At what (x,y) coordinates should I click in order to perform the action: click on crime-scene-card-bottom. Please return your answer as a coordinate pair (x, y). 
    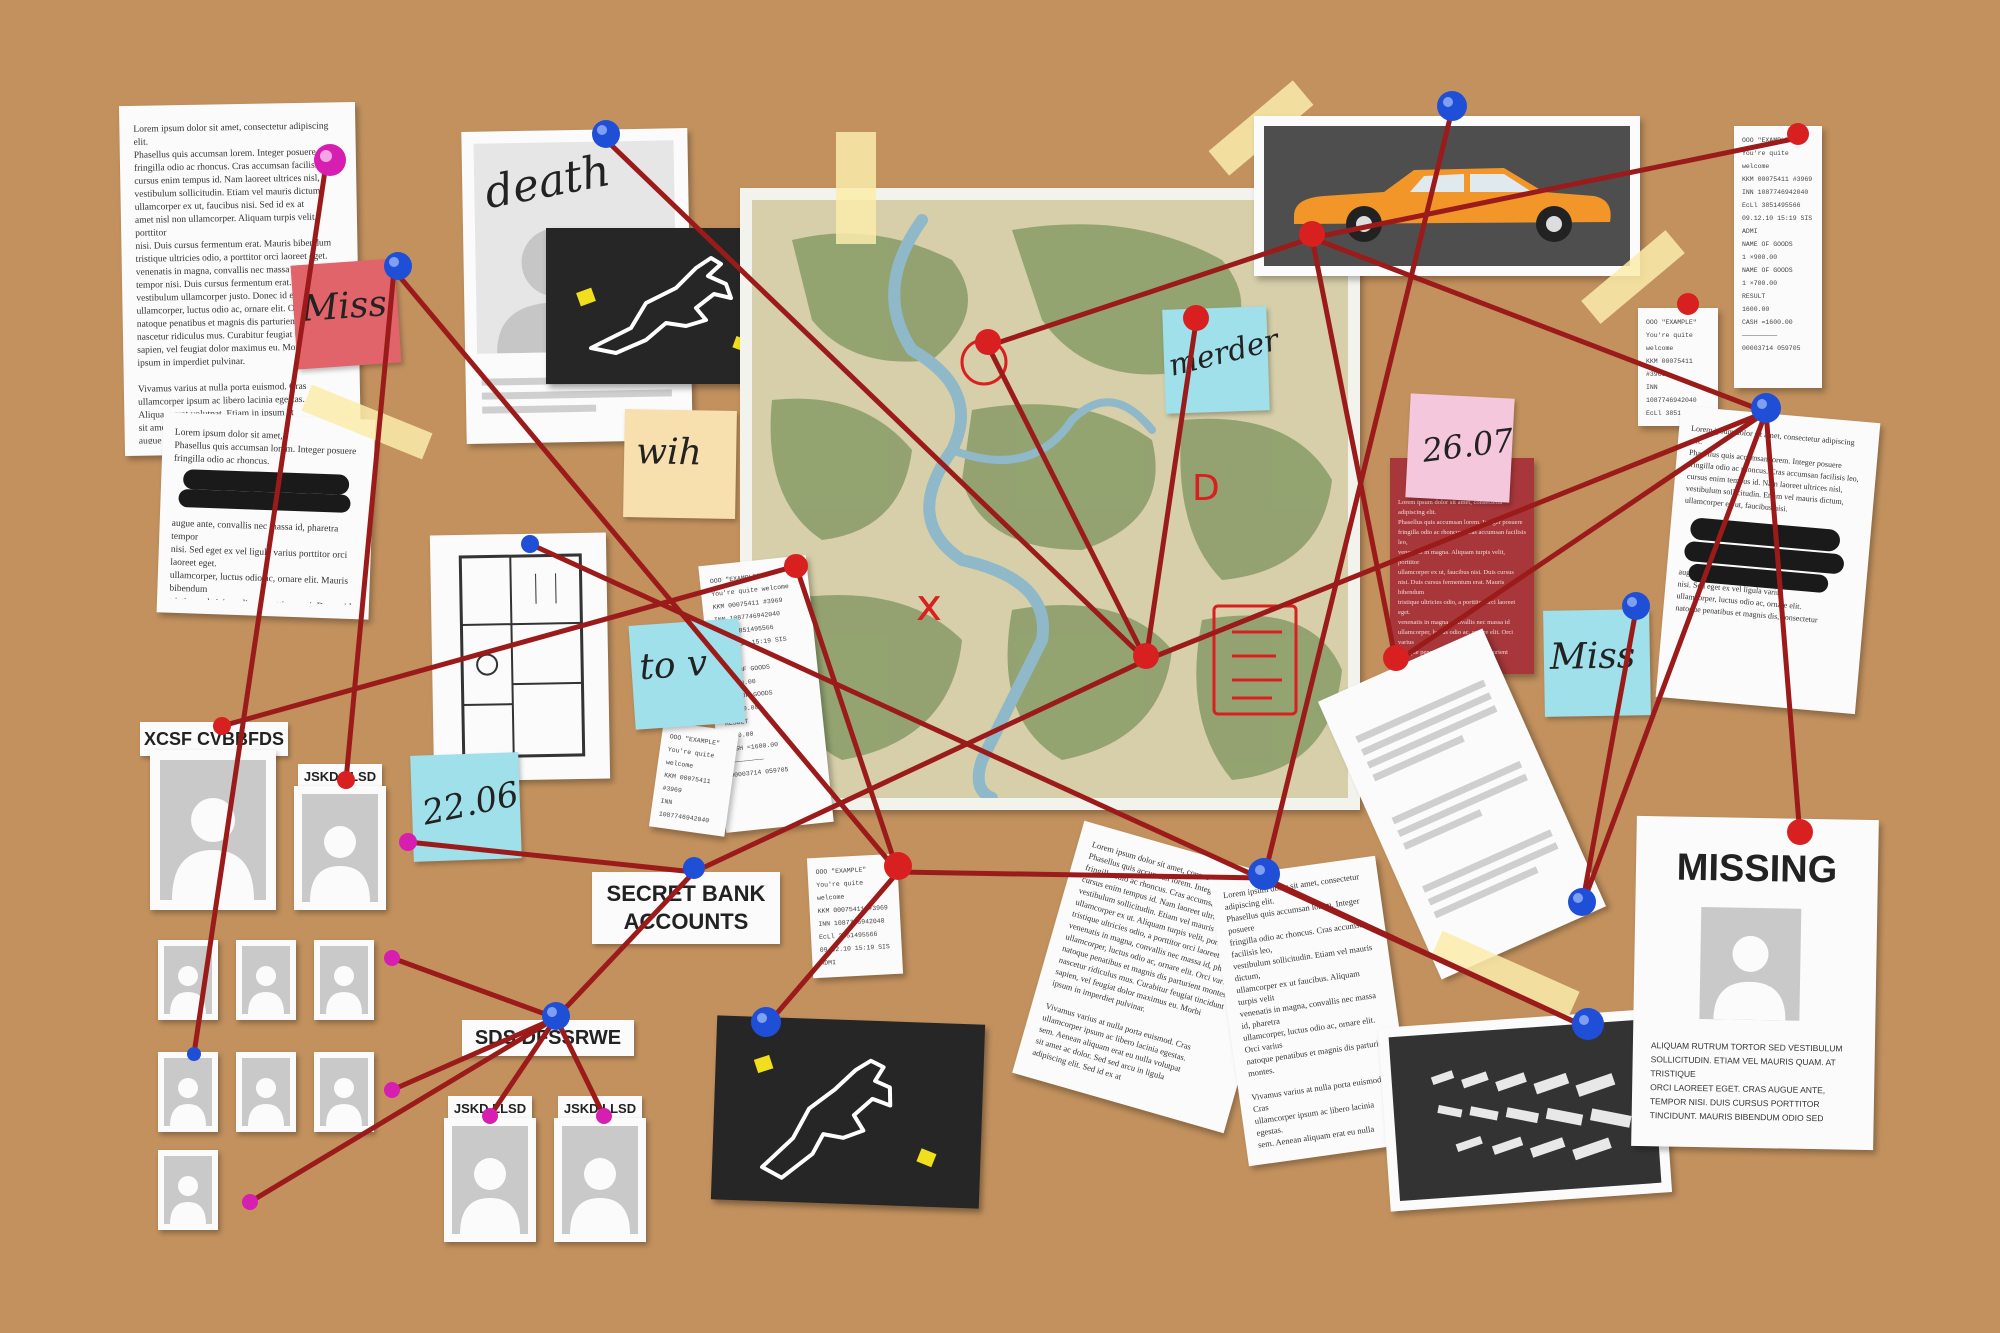
    Looking at the image, I should click on (848, 1112).